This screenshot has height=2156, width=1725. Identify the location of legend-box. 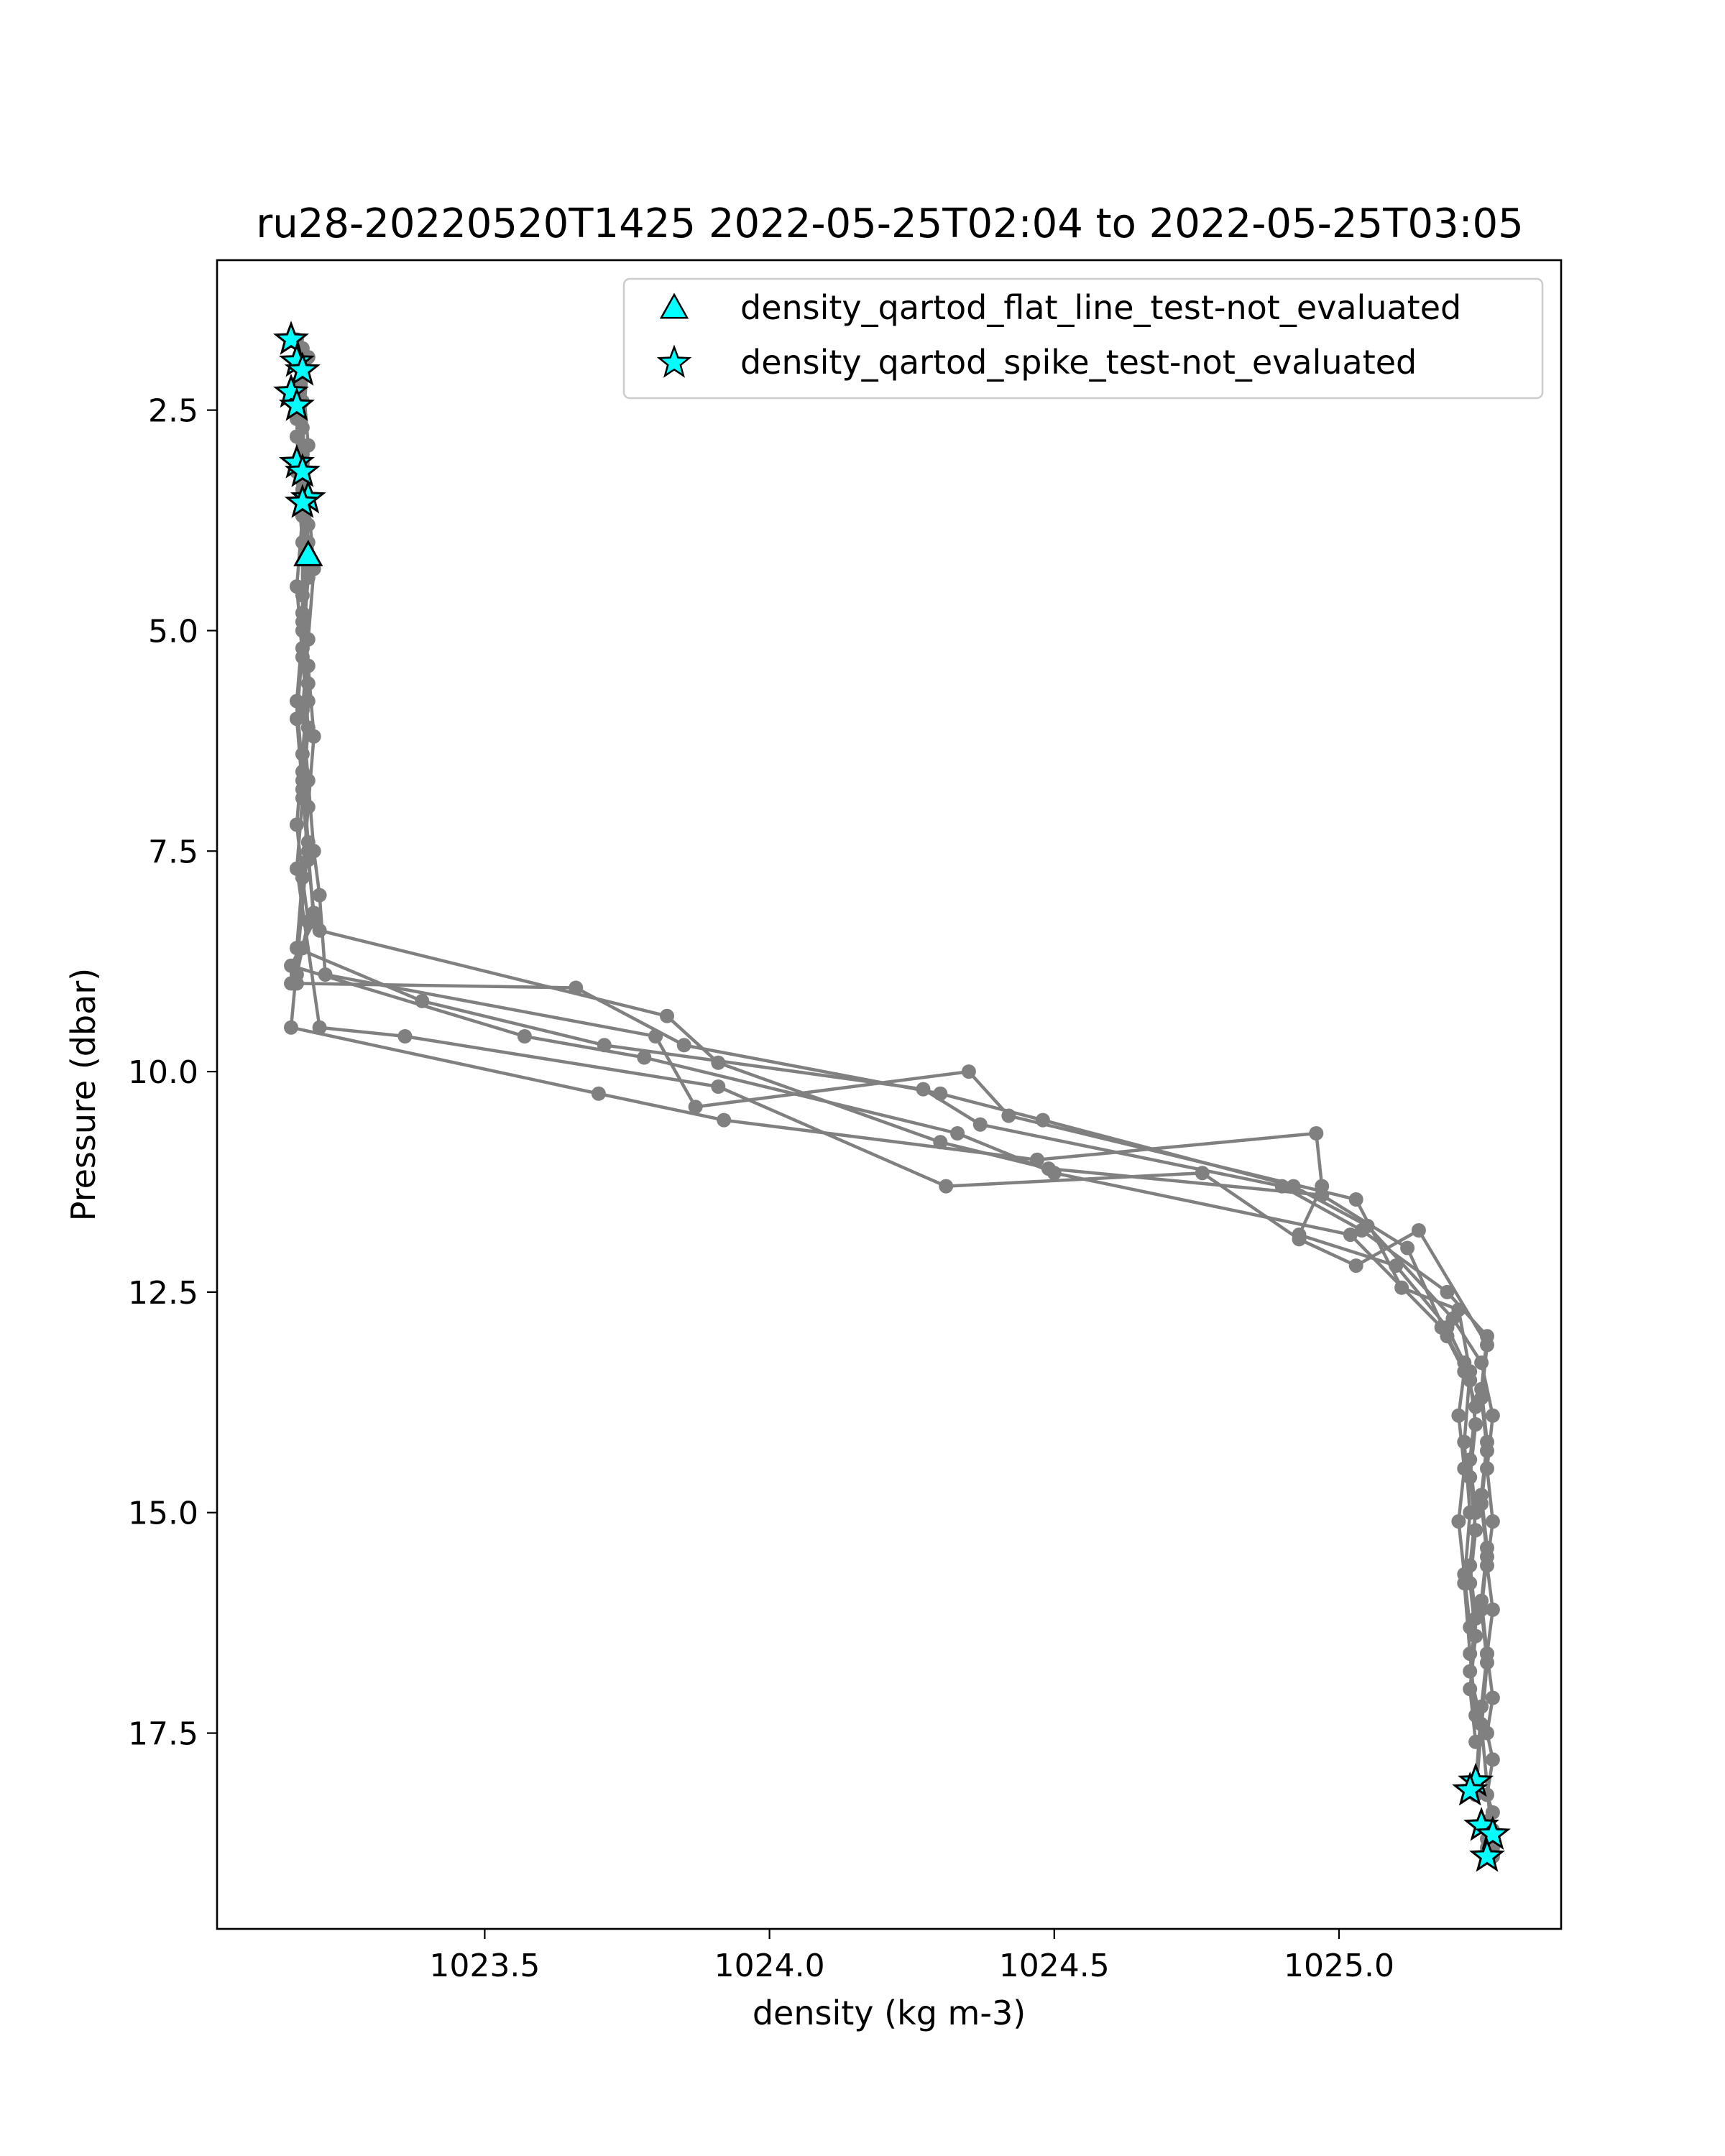
(1083, 338).